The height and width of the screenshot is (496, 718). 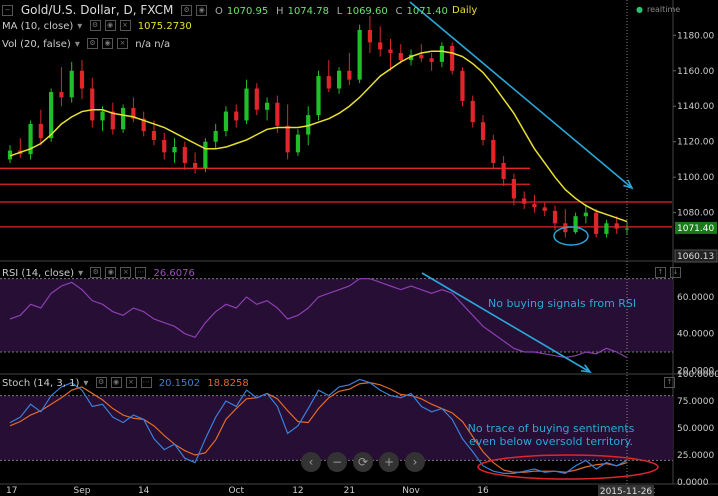 I want to click on realtime-indicator: ● realtime, so click(x=660, y=9).